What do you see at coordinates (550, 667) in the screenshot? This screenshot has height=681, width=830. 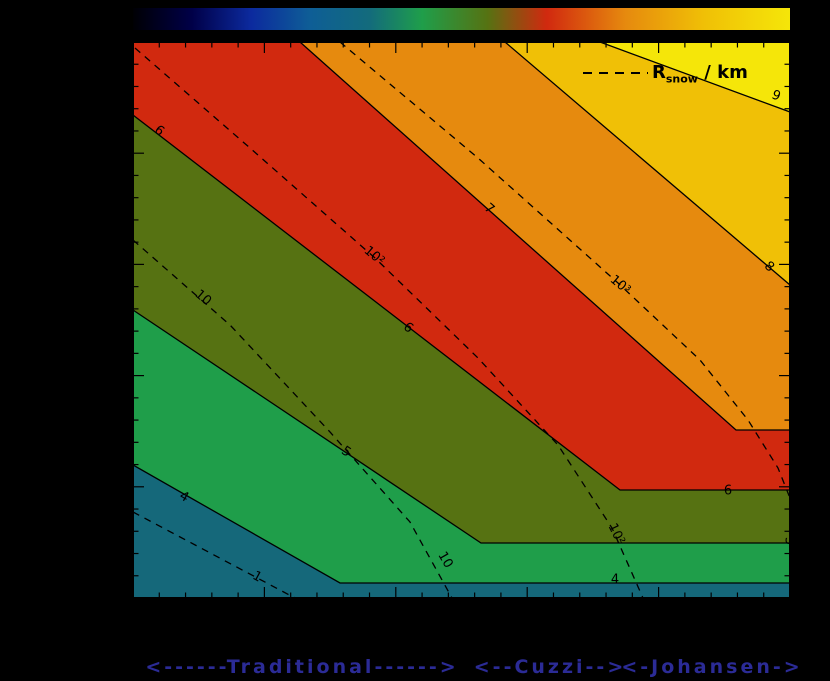 I see `regime-label-cuzzi: <--Cuzzi-->` at bounding box center [550, 667].